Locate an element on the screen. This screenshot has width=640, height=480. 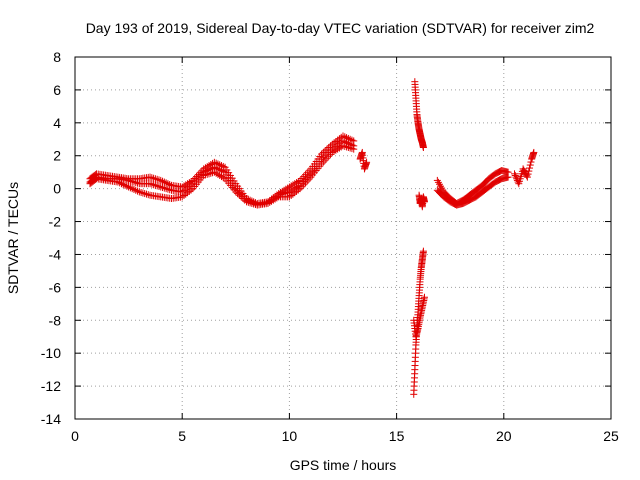
y-tick-label: -2 is located at coordinates (55, 222).